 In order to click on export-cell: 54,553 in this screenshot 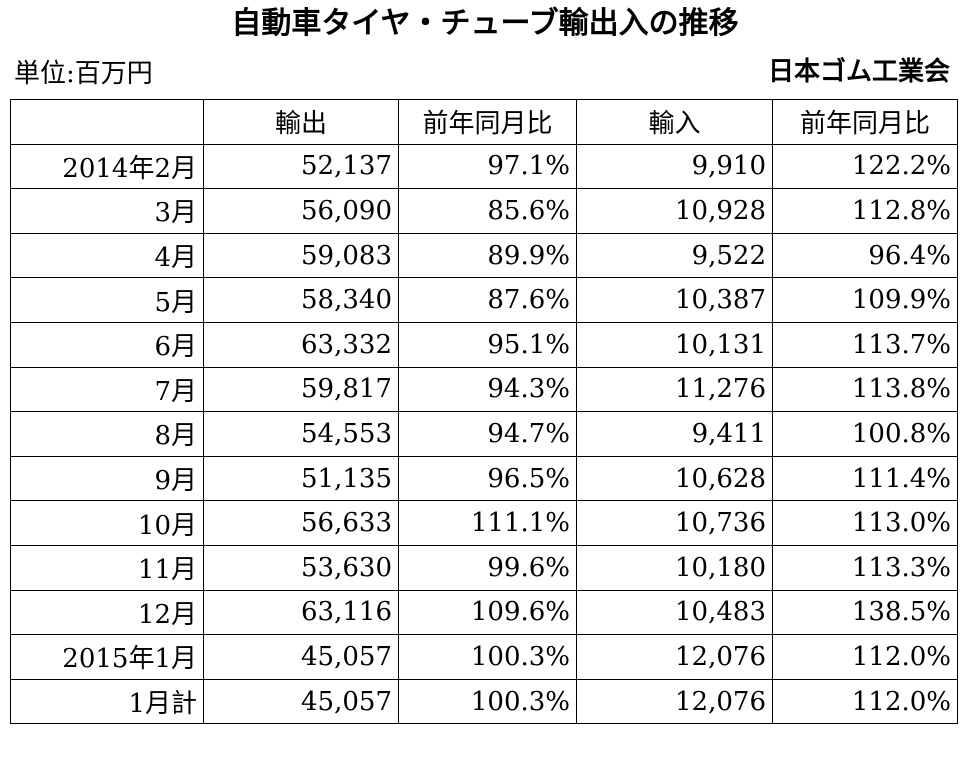, I will do `click(301, 434)`.